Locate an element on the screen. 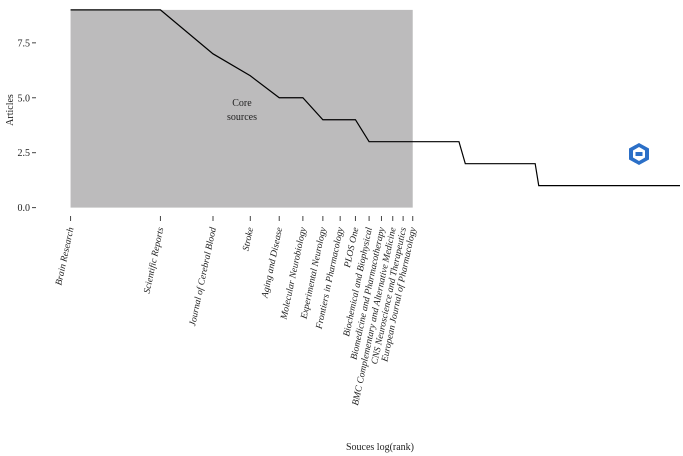 The width and height of the screenshot is (683, 456). x-tick-label: Stroke is located at coordinates (248, 239).